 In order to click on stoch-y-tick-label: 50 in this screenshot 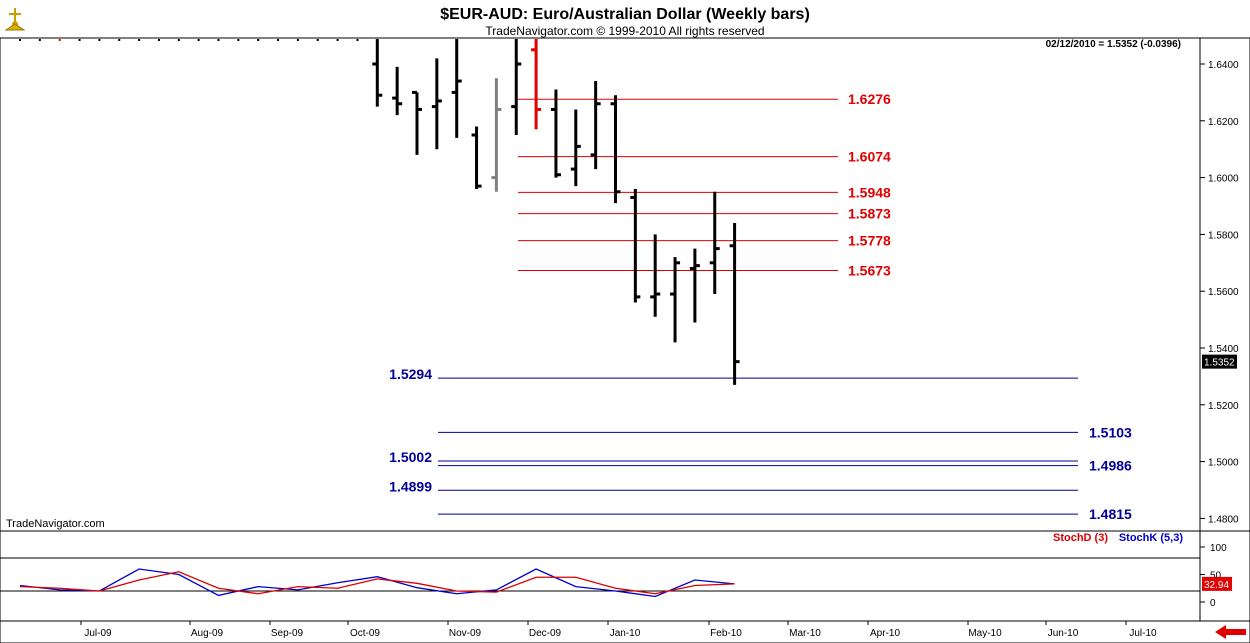, I will do `click(1216, 576)`.